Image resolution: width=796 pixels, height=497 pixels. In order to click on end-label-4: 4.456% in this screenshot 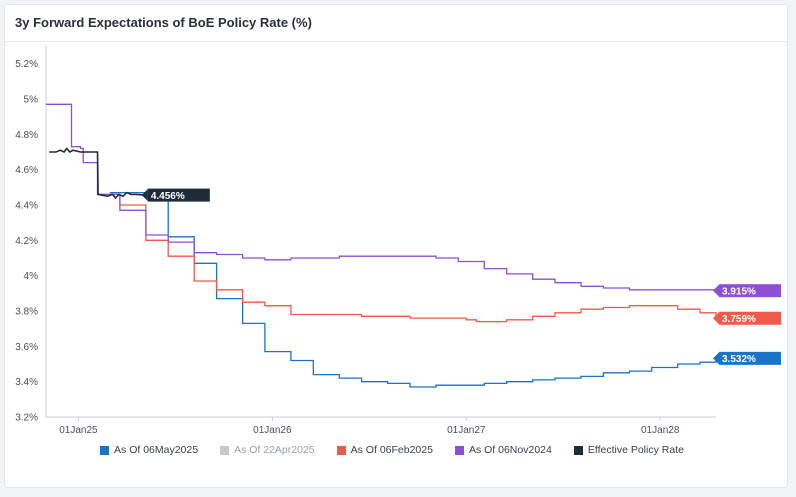, I will do `click(175, 195)`.